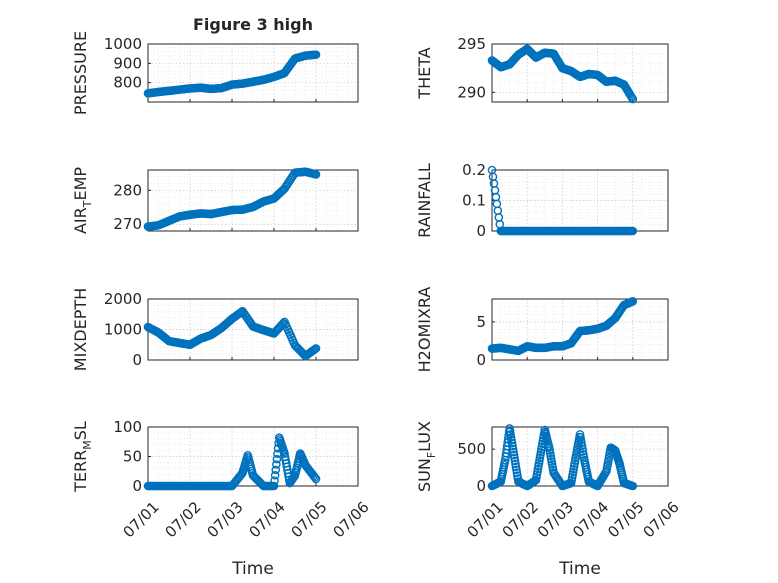 This screenshot has width=778, height=583. I want to click on y-tick-label: 2000, so click(123, 299).